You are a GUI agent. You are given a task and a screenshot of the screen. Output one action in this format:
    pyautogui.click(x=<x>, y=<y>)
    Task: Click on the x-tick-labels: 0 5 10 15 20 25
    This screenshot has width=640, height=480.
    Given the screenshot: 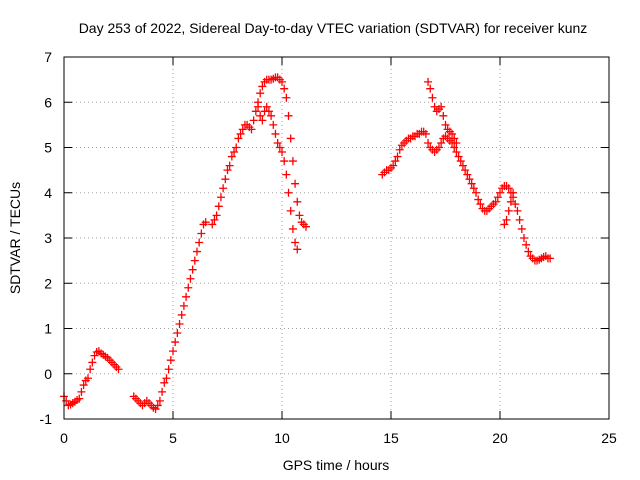 What is the action you would take?
    pyautogui.click(x=338, y=438)
    